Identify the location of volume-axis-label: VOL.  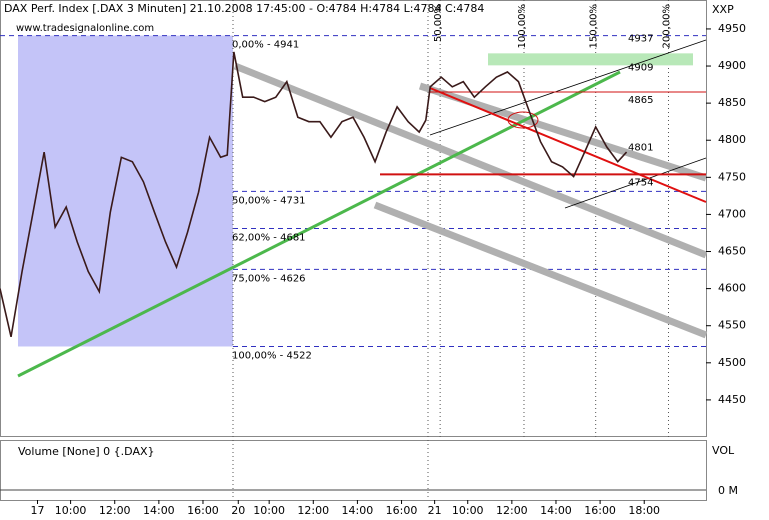
(723, 450).